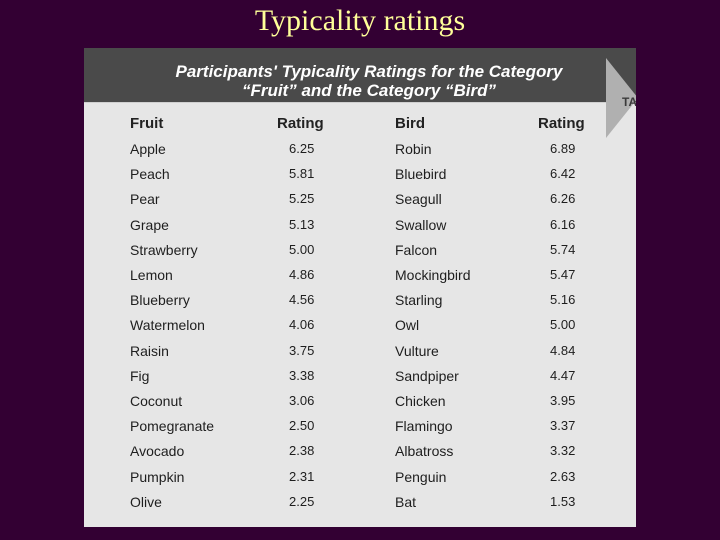  What do you see at coordinates (360, 455) in the screenshot?
I see `table-row: Avocado 2.38 Albatross 3.32` at bounding box center [360, 455].